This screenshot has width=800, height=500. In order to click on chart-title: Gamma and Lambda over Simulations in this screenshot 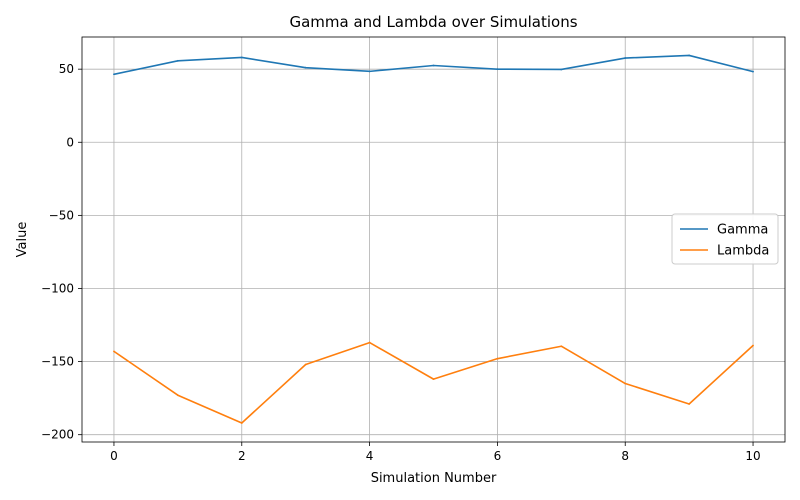, I will do `click(433, 22)`.